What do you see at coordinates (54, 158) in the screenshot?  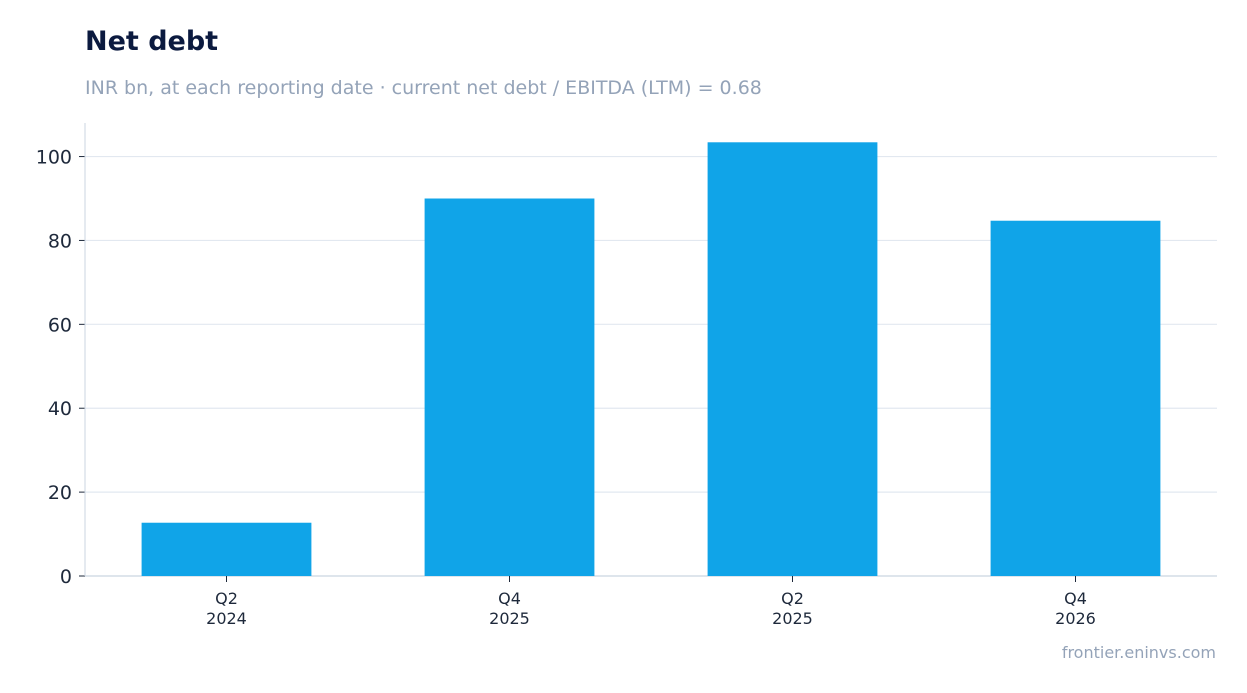 I see `y-tick-label: 100` at bounding box center [54, 158].